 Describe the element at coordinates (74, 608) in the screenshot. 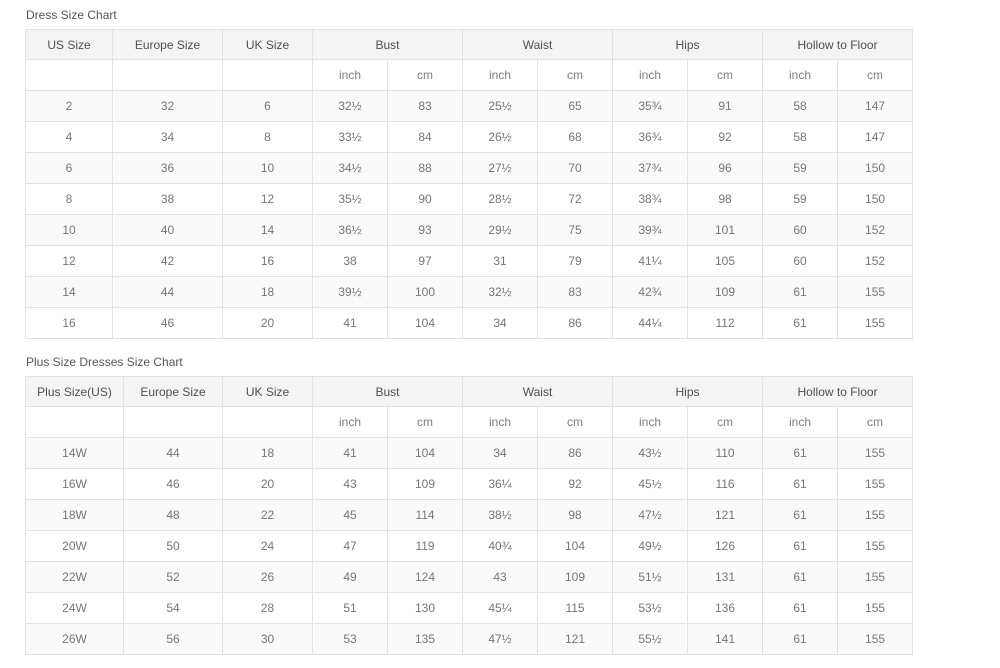

I see `table-cell: 24W` at that location.